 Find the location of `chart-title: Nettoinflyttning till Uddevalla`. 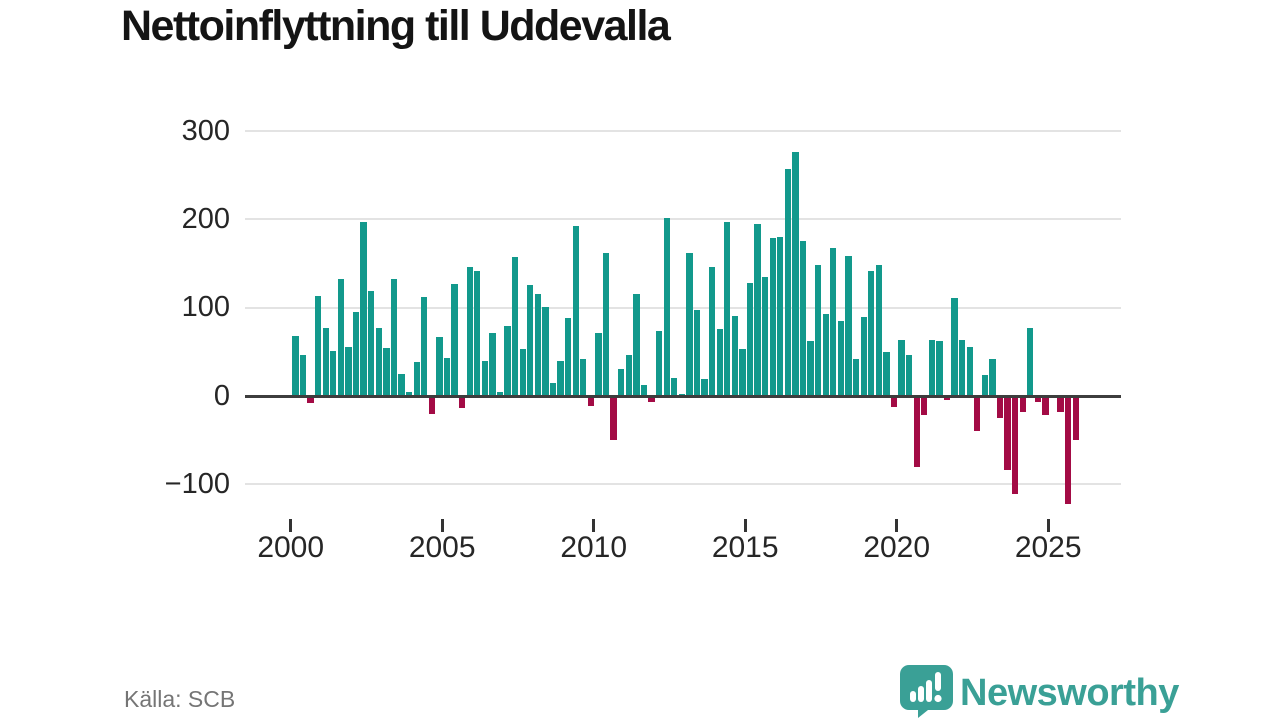

chart-title: Nettoinflyttning till Uddevalla is located at coordinates (396, 26).